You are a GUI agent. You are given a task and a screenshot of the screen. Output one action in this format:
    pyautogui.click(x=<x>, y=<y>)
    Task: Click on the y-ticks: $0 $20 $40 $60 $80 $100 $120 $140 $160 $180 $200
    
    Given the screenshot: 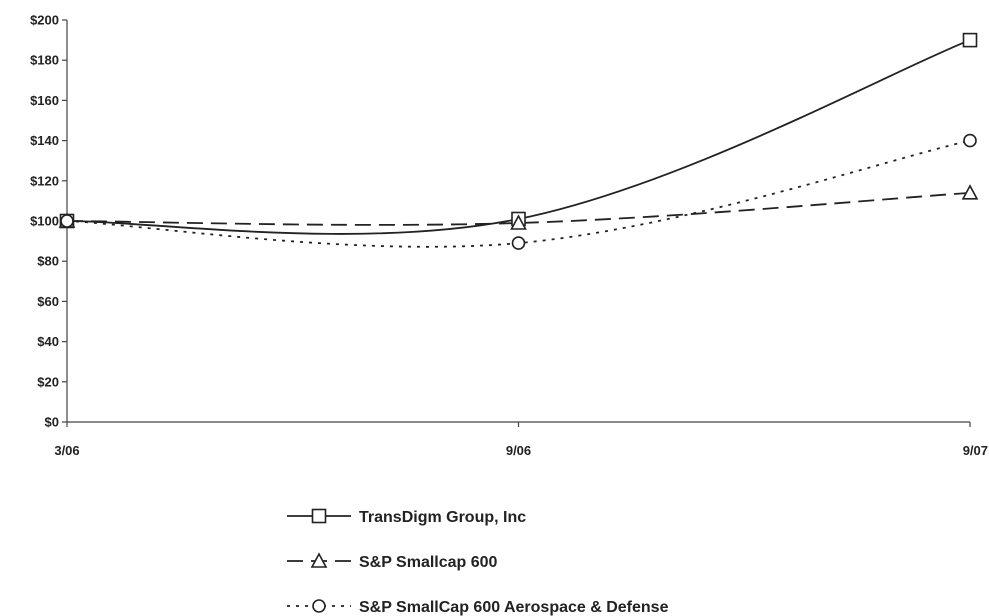 What is the action you would take?
    pyautogui.click(x=48, y=221)
    